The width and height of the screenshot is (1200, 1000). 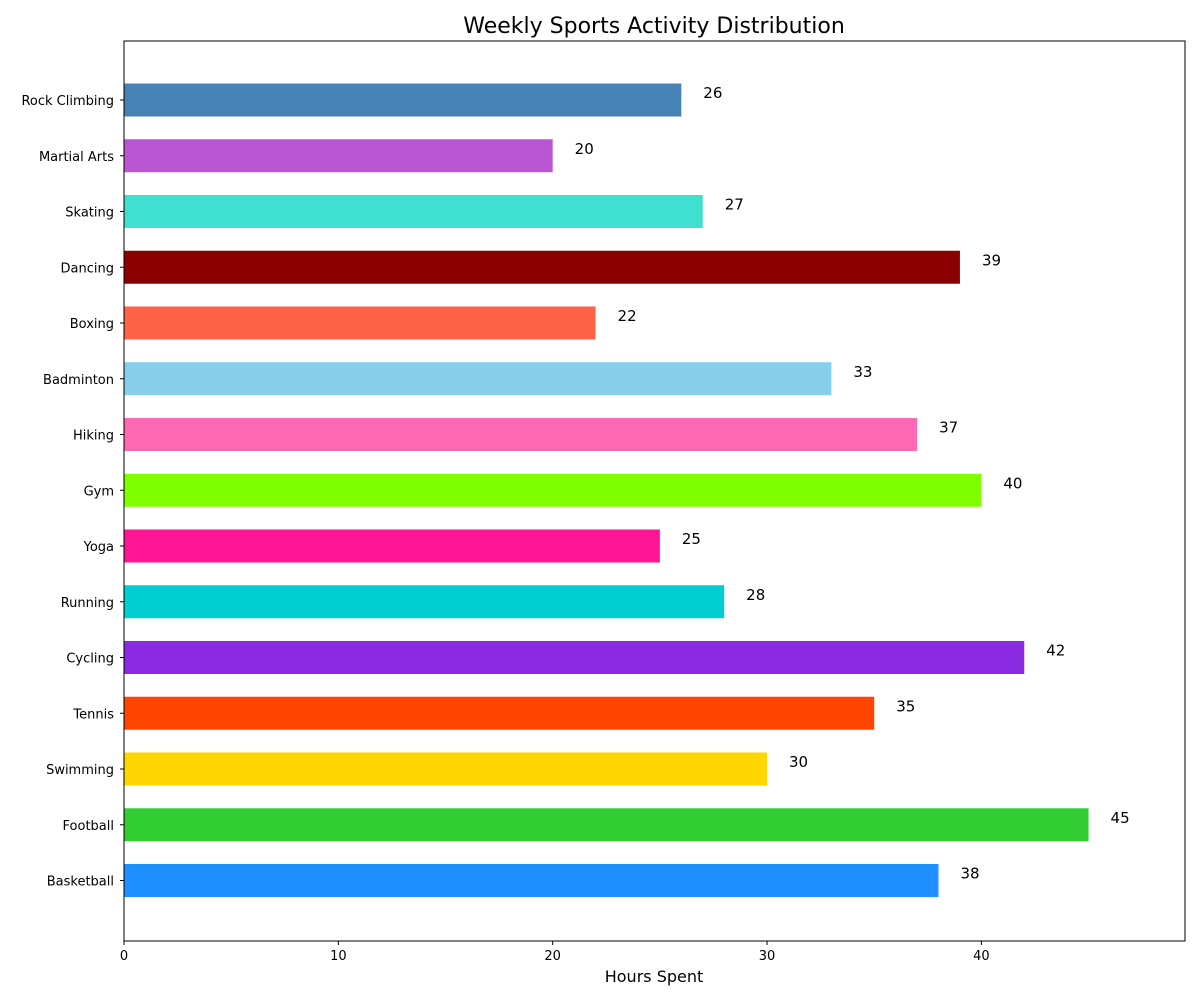 I want to click on y-tick-label-skating: Skating, so click(x=89, y=213).